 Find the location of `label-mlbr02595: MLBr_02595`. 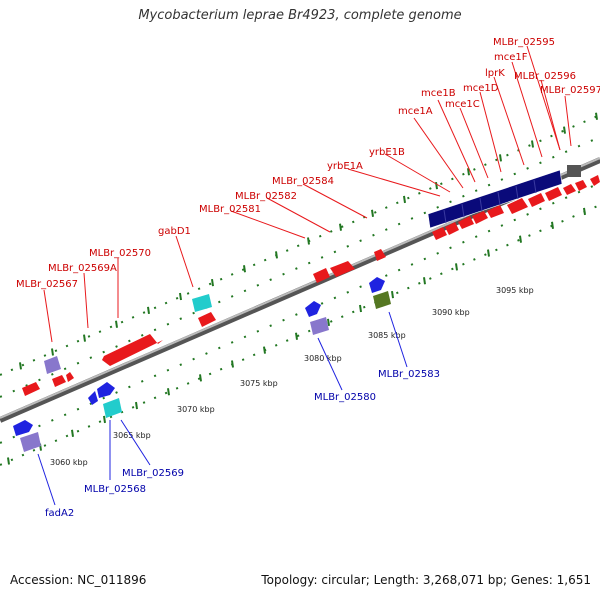

label-mlbr02595: MLBr_02595 is located at coordinates (524, 42).